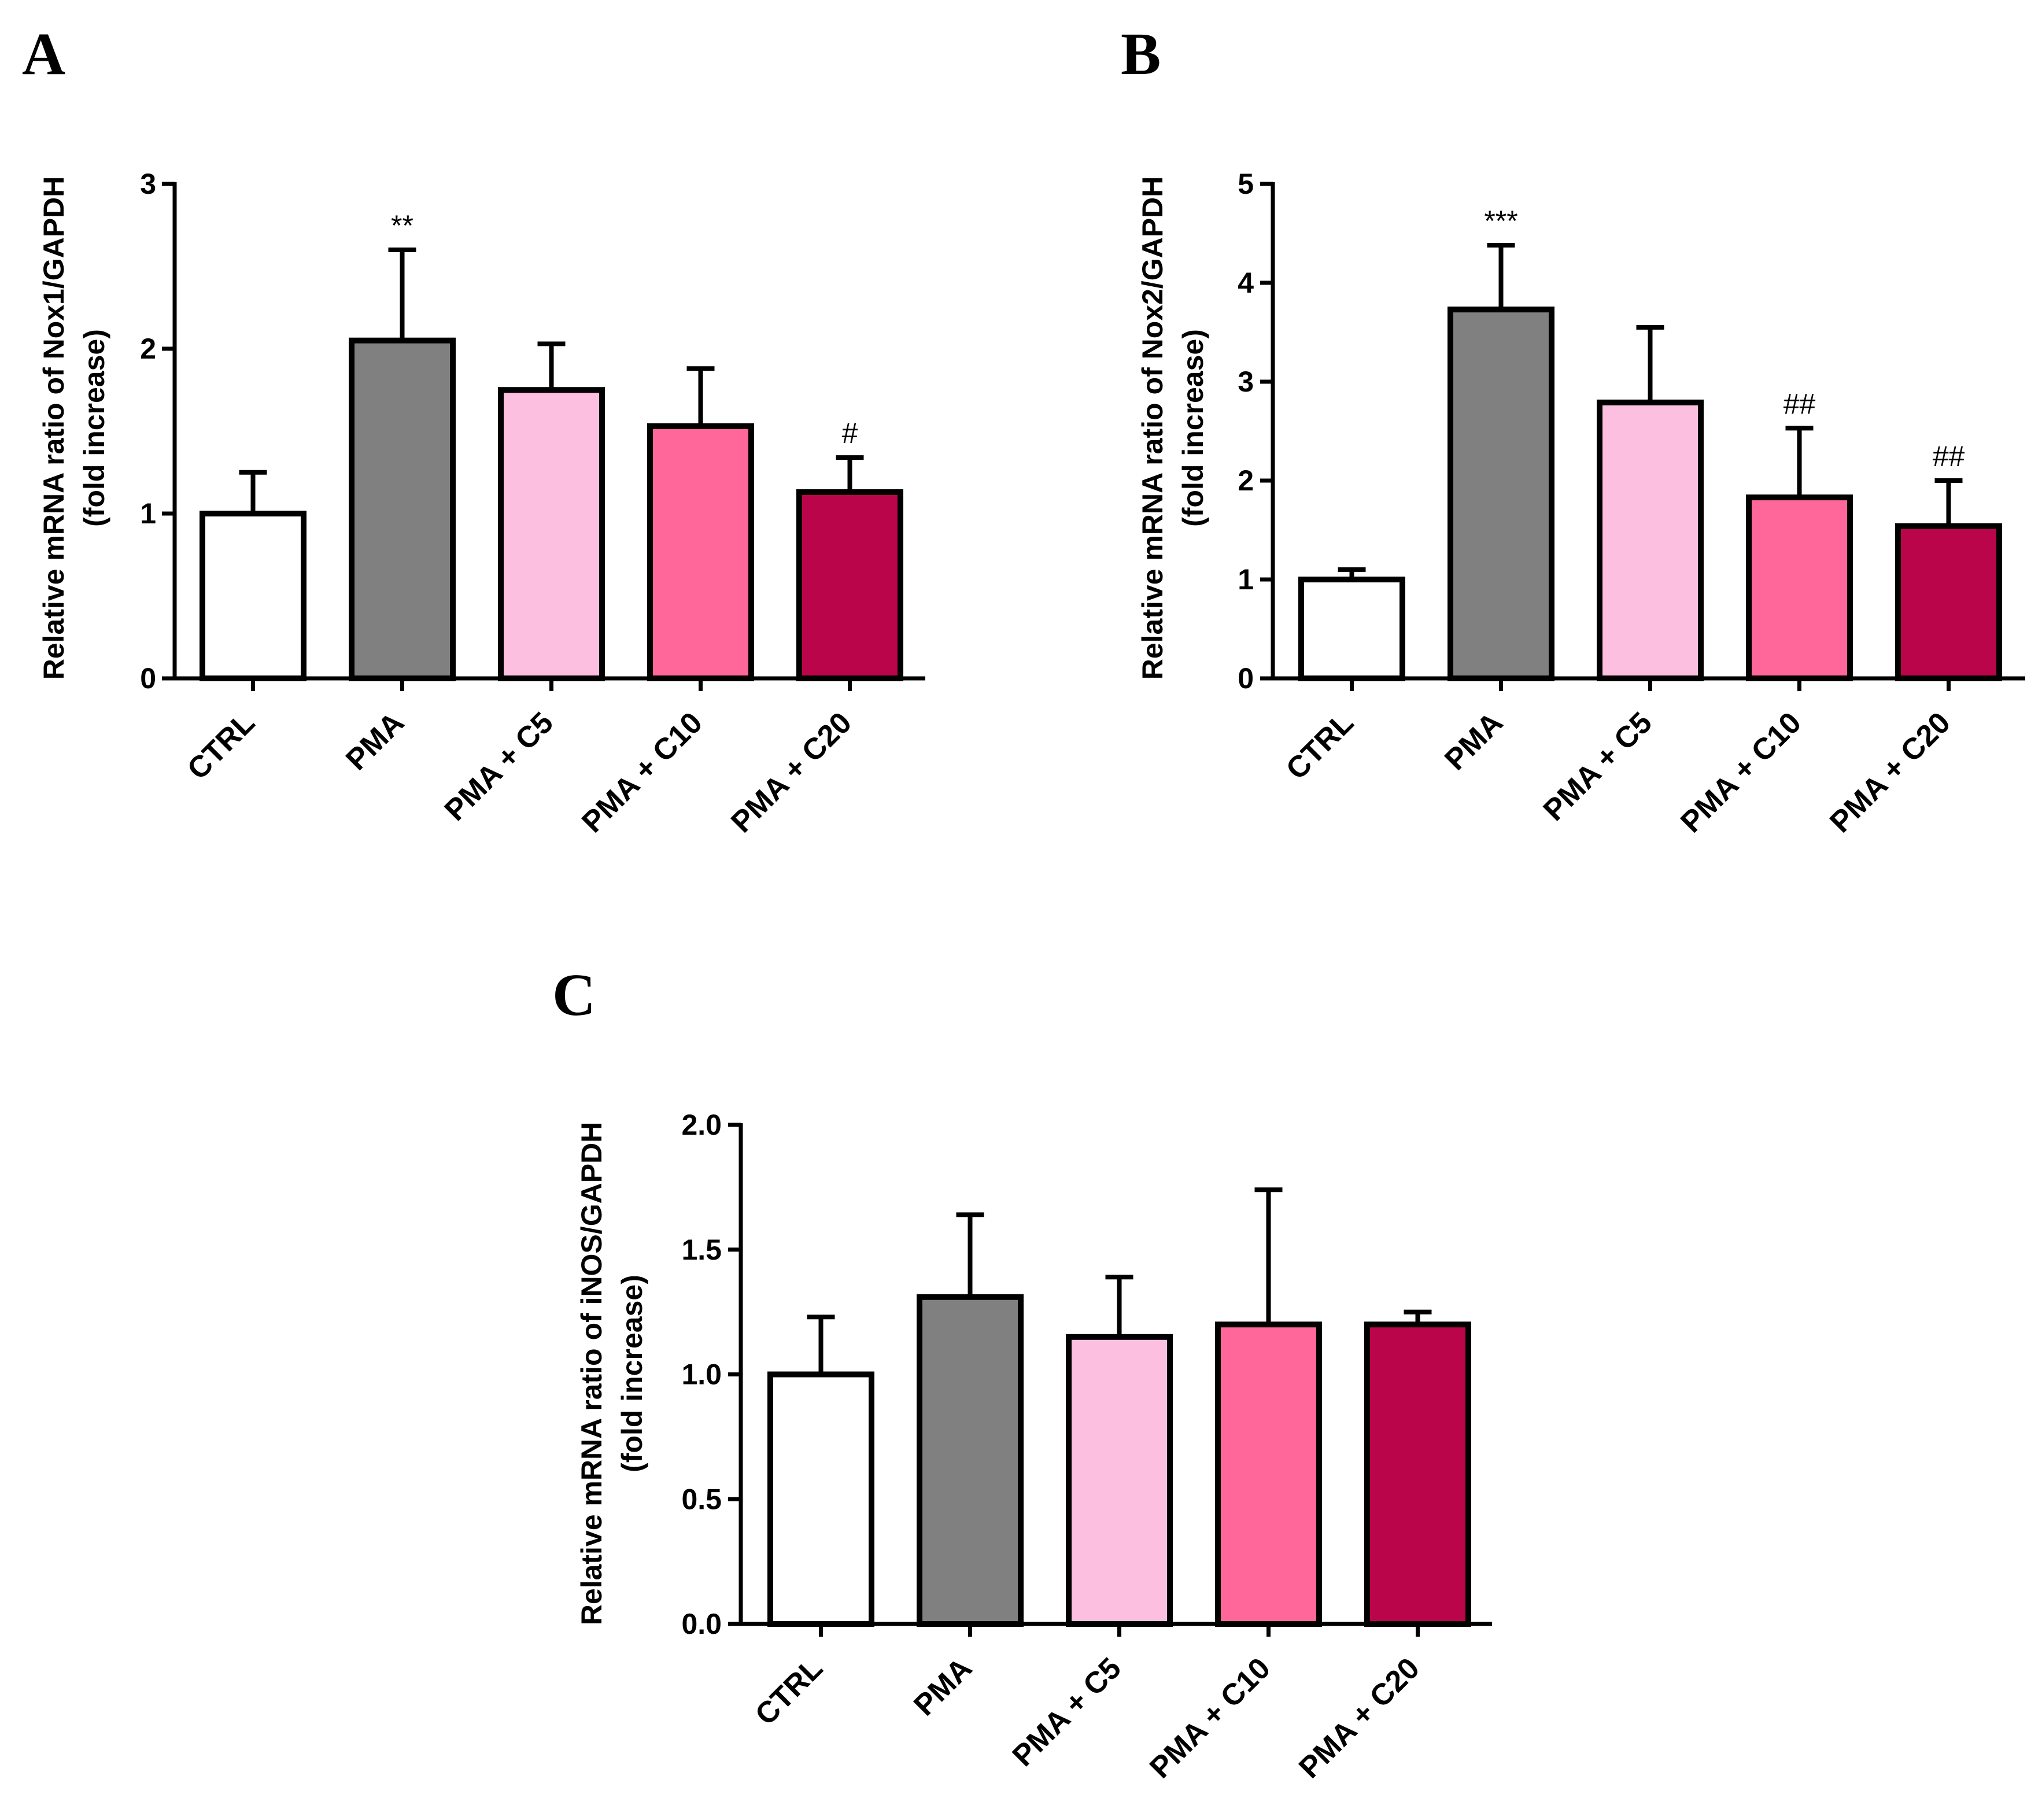 This screenshot has width=2042, height=1820. I want to click on panel-b-y-tick-label: 0, so click(1246, 679).